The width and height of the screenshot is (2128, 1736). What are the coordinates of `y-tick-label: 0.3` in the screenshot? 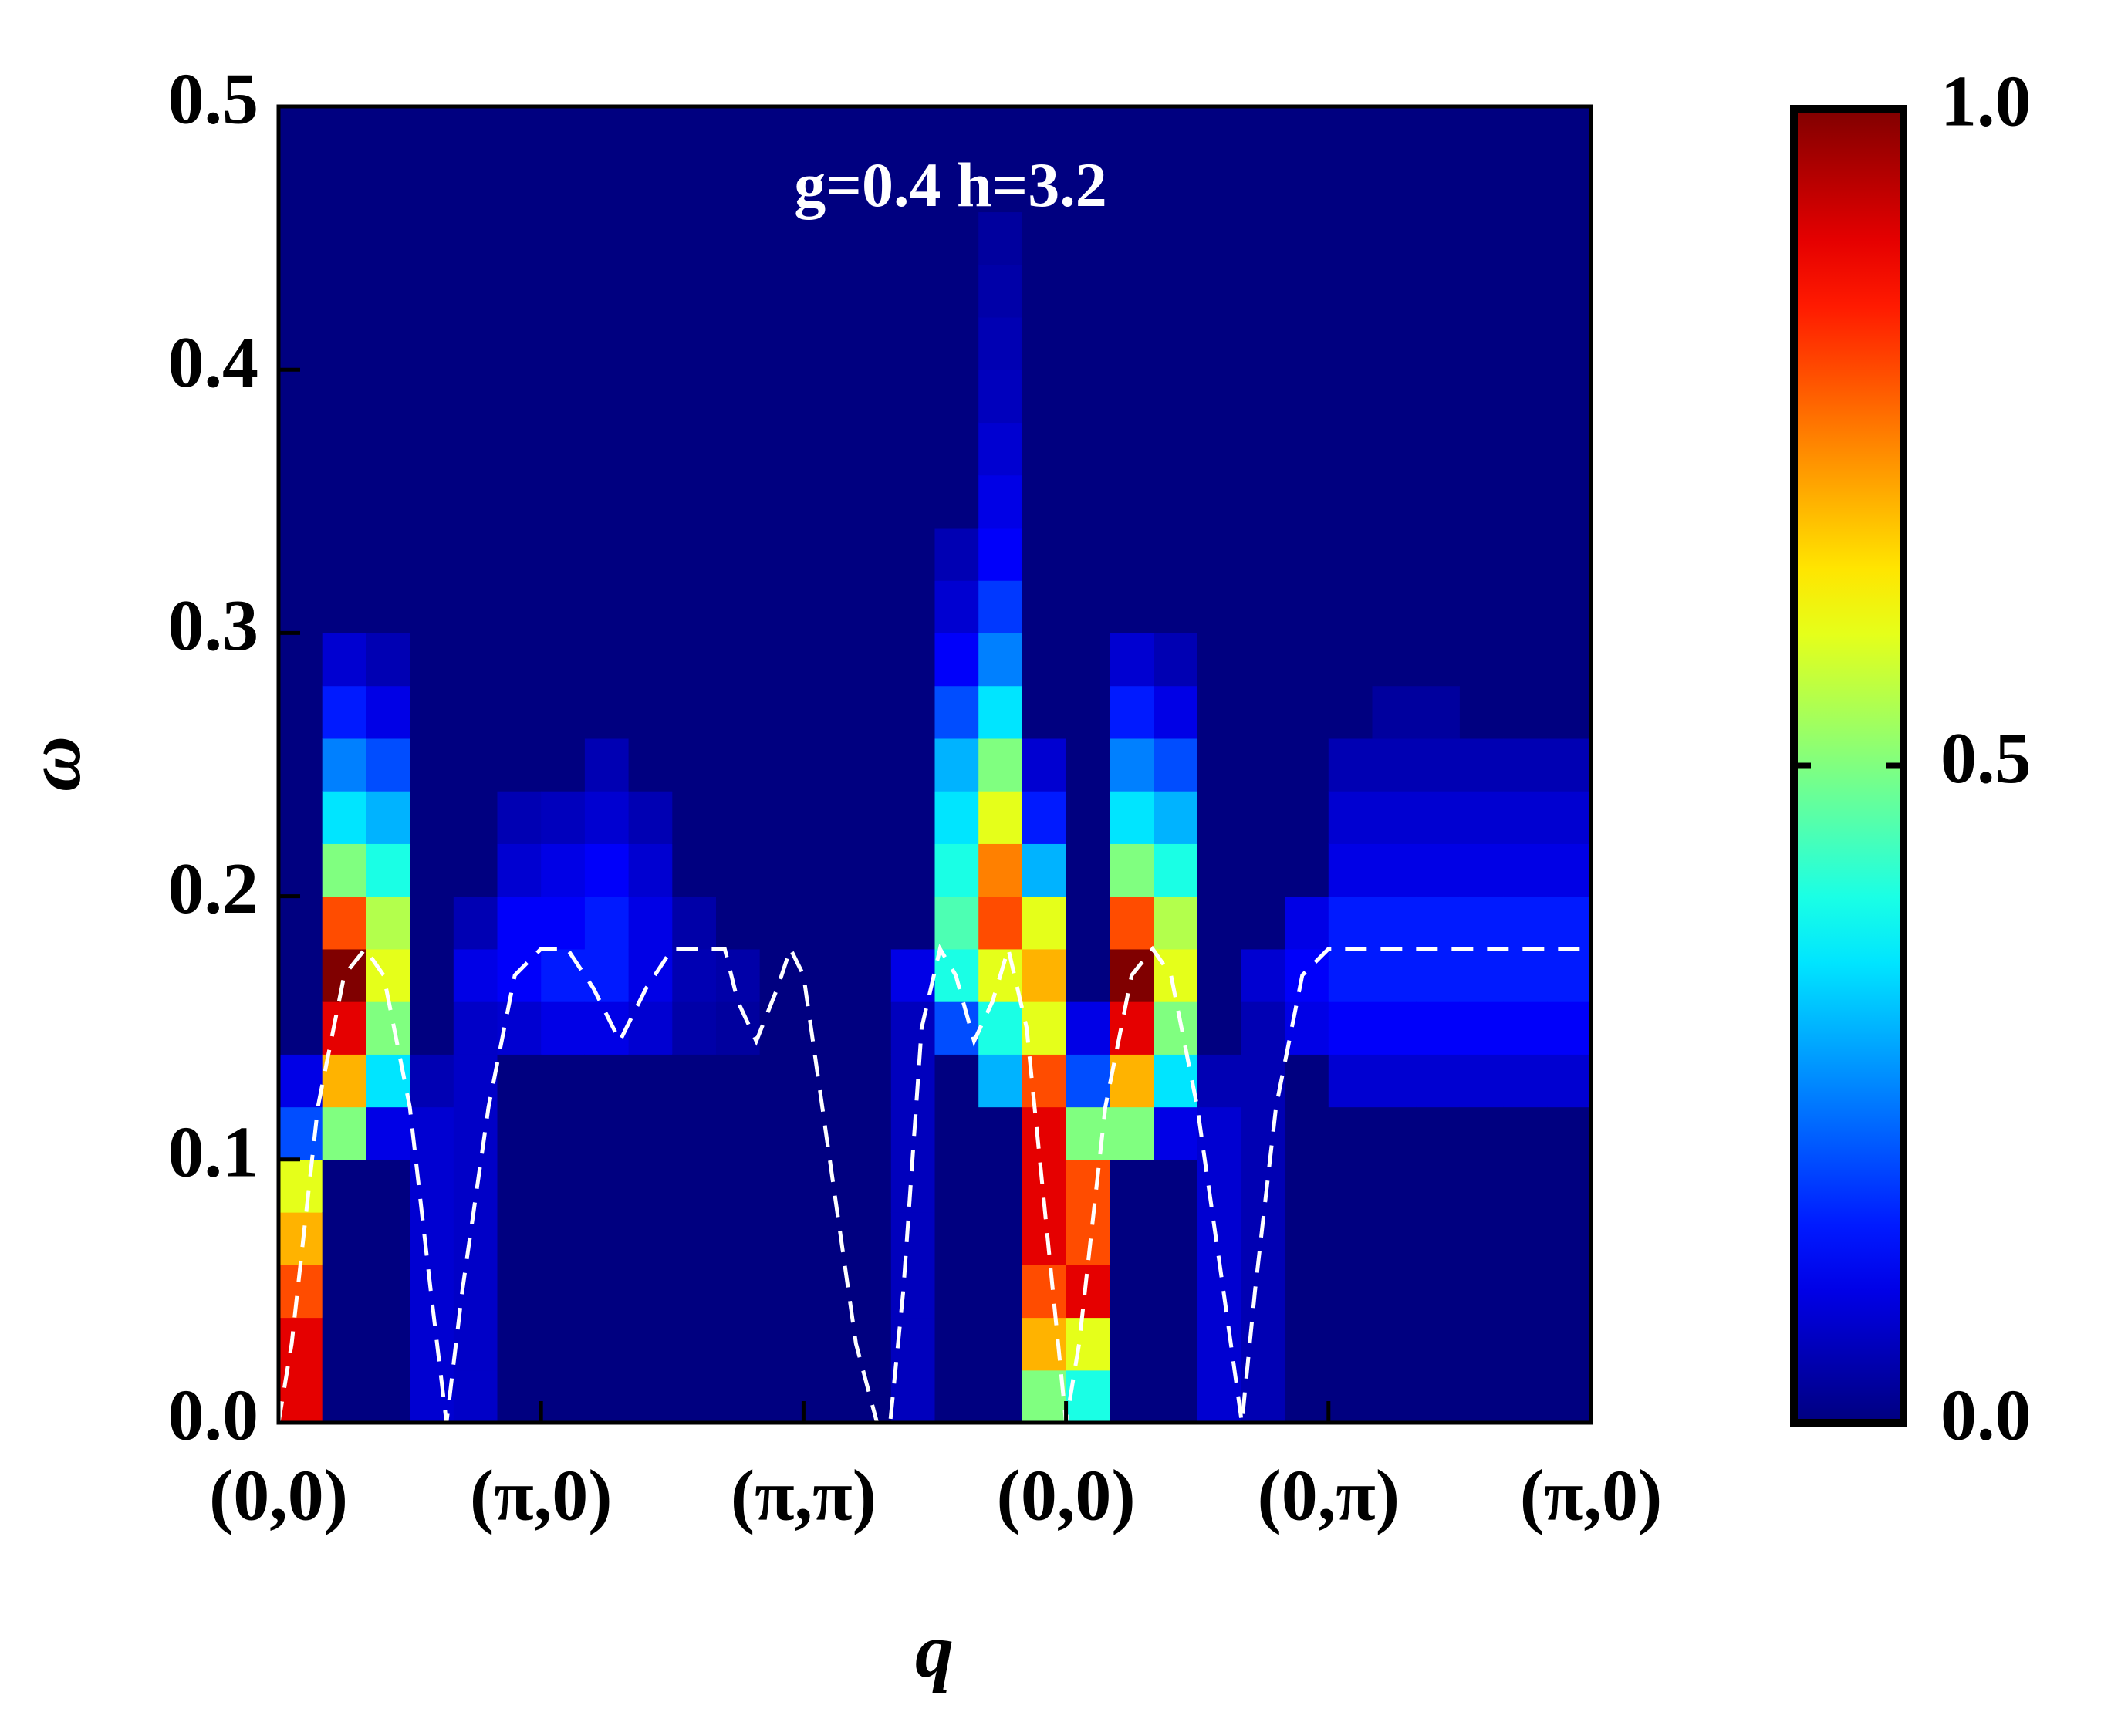 It's located at (213, 626).